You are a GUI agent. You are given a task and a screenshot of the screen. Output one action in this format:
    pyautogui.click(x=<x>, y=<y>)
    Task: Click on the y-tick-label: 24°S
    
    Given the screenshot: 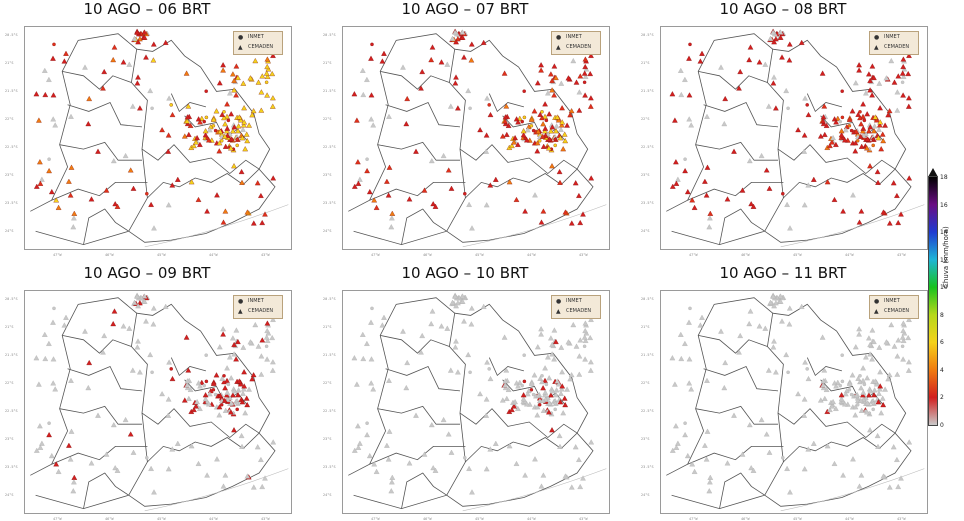 What is the action you would take?
    pyautogui.click(x=645, y=495)
    